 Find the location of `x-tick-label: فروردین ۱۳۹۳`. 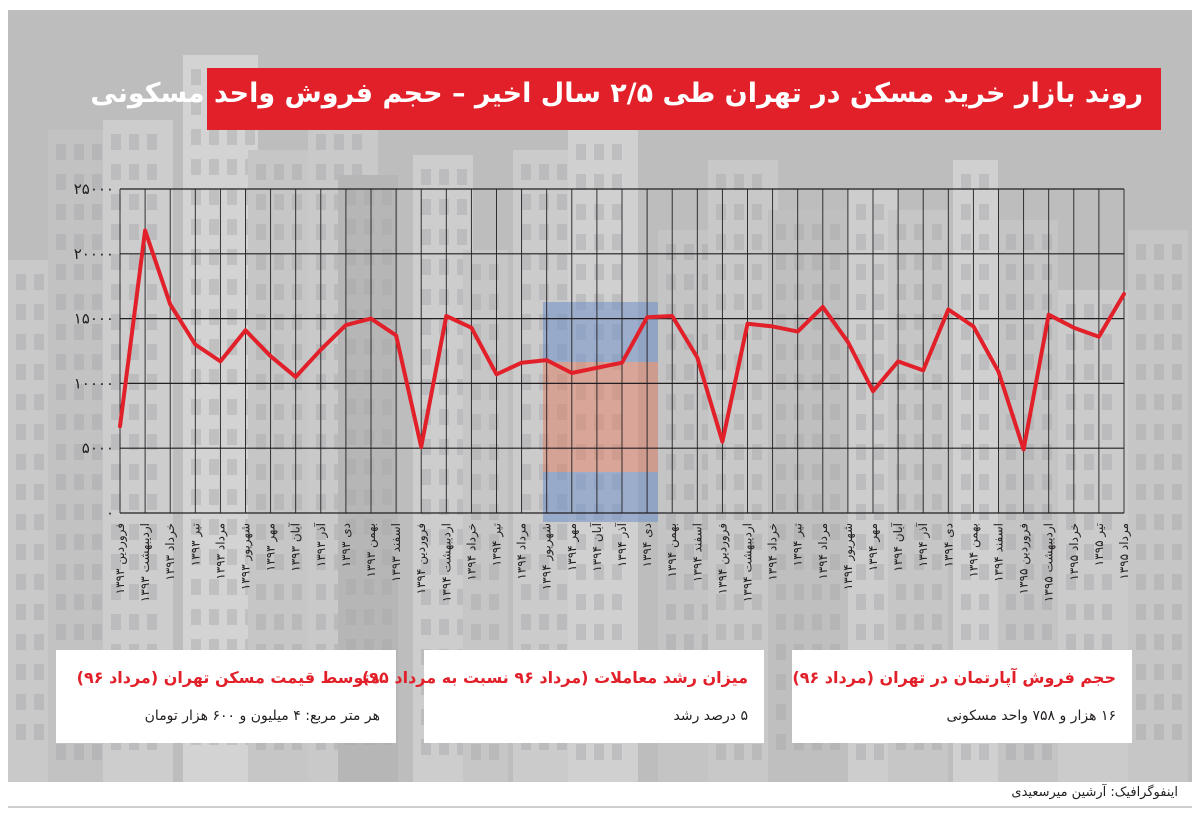

x-tick-label: فروردین ۱۳۹۳ is located at coordinates (120, 558).